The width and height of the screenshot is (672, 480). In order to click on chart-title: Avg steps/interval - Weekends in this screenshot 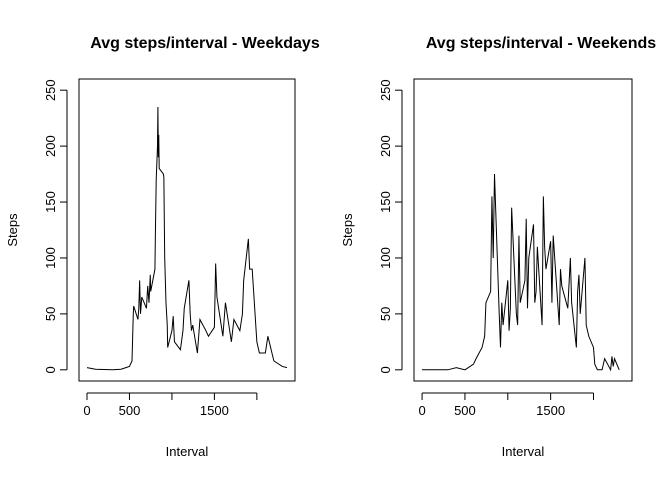, I will do `click(541, 43)`.